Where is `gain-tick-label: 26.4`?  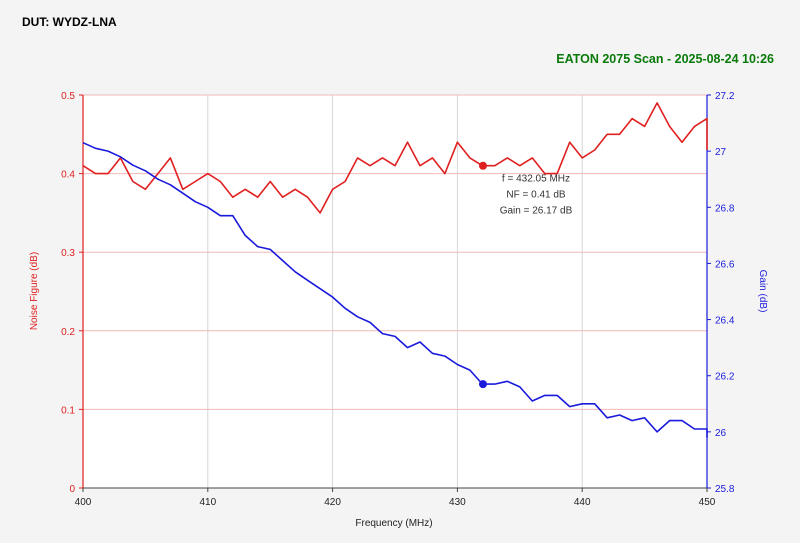 gain-tick-label: 26.4 is located at coordinates (725, 321).